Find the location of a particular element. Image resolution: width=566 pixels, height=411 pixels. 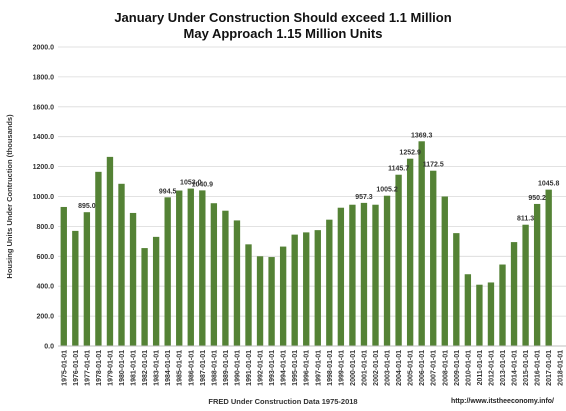

x-tick-label: 1989-01-01 is located at coordinates (226, 368).